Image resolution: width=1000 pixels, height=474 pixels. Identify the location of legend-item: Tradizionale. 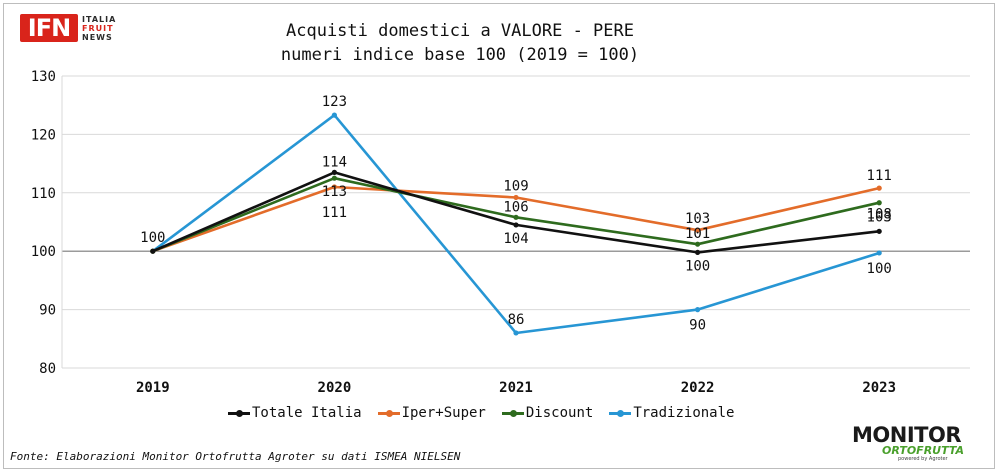
(671, 413).